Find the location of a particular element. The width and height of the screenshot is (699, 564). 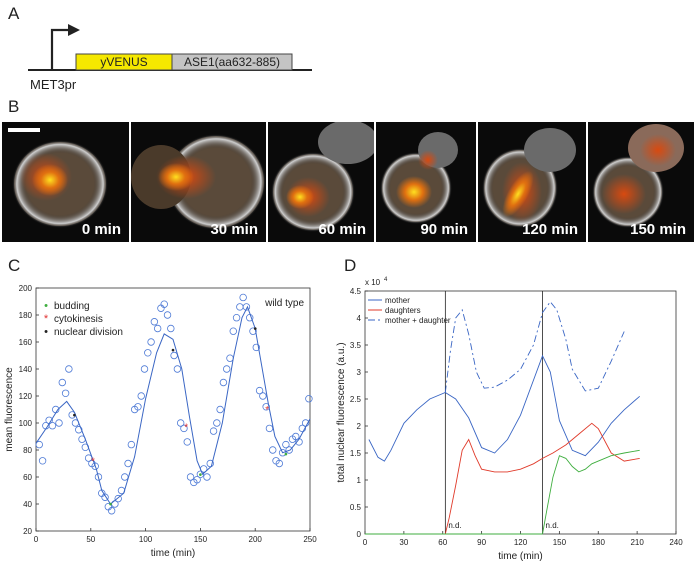

y-tick-label: 3.5 is located at coordinates (356, 345).